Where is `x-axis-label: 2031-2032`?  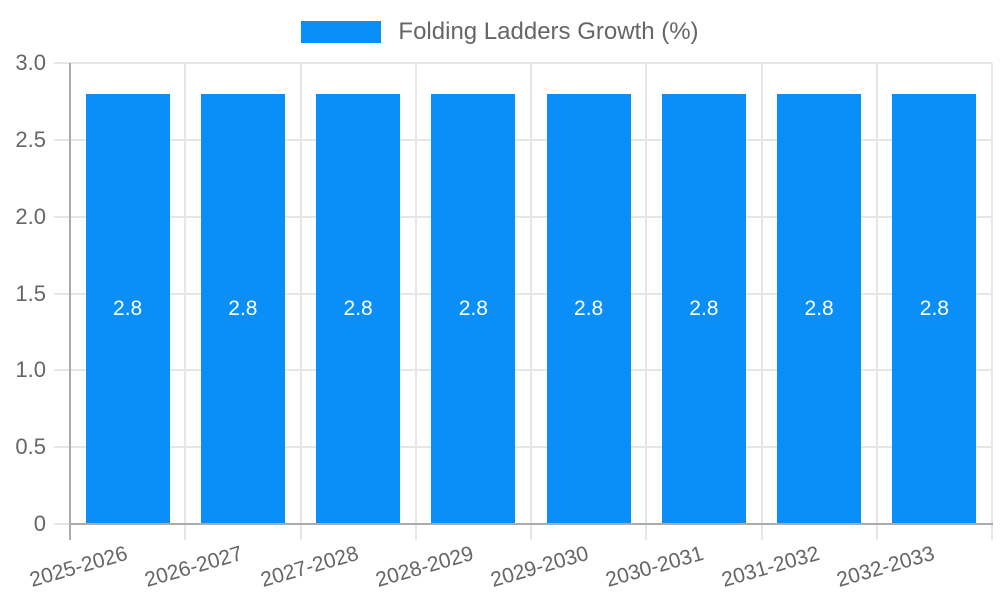 x-axis-label: 2031-2032 is located at coordinates (770, 566).